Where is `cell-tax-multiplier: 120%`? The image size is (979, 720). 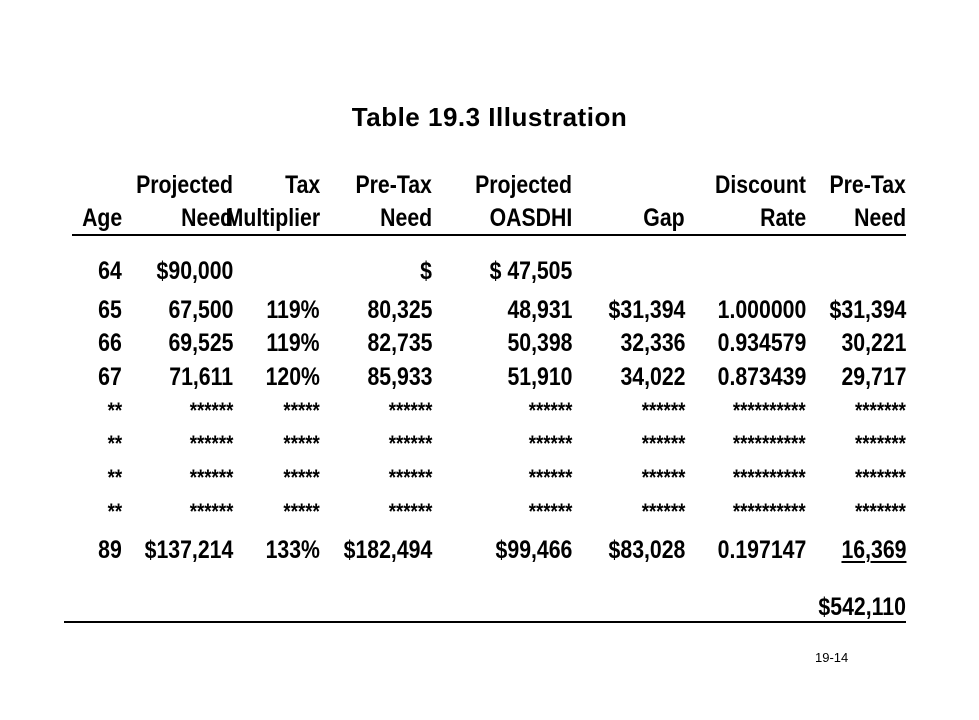 cell-tax-multiplier: 120% is located at coordinates (292, 377).